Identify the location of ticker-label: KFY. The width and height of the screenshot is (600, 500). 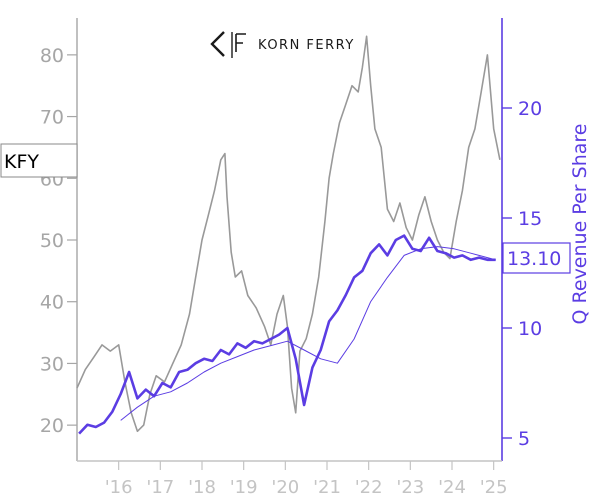
(21, 162).